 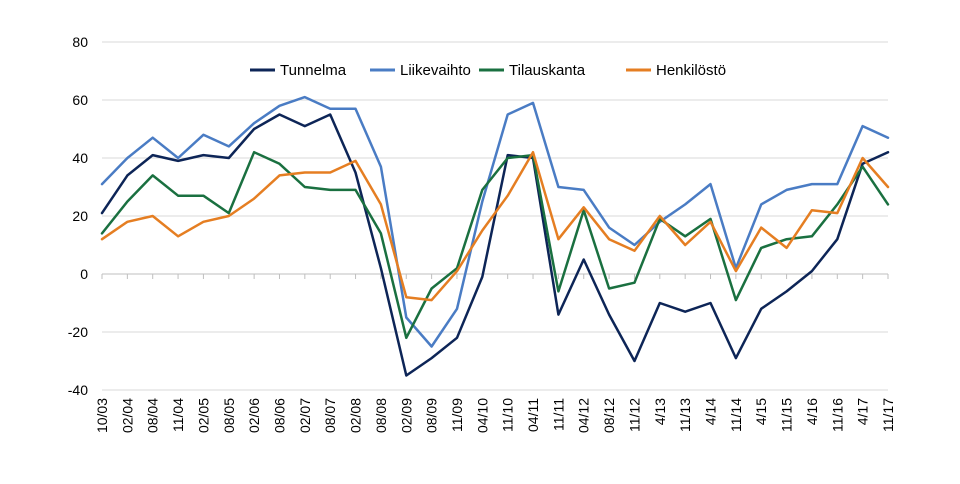 I want to click on x-tick-label: 11/04, so click(x=178, y=415).